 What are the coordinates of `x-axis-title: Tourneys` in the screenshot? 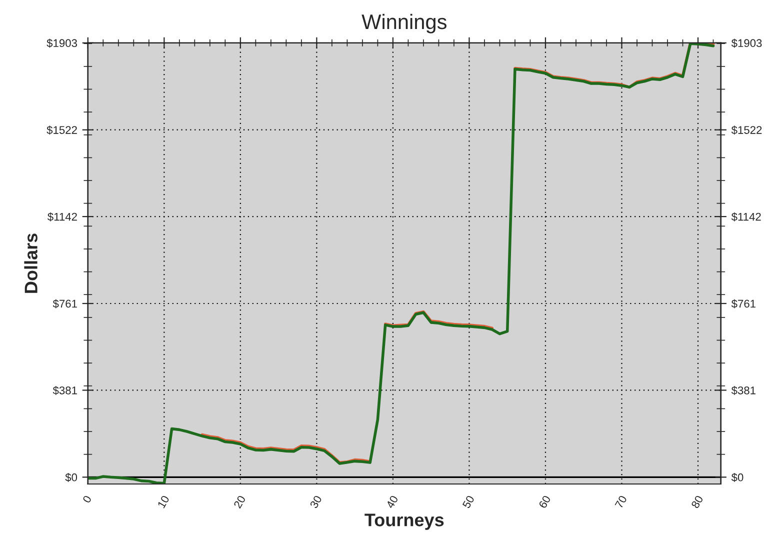 It's located at (404, 522).